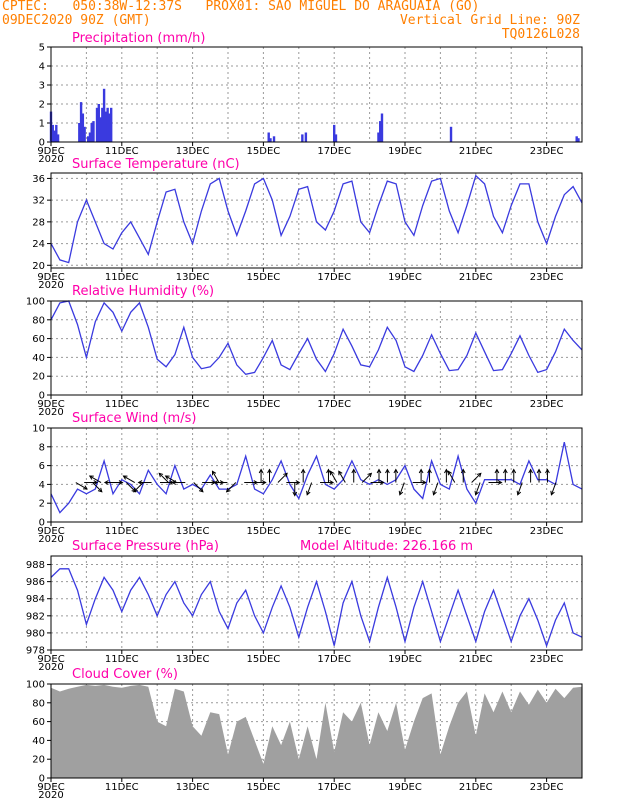 Image resolution: width=618 pixels, height=800 pixels. I want to click on cloud-area, so click(316, 731).